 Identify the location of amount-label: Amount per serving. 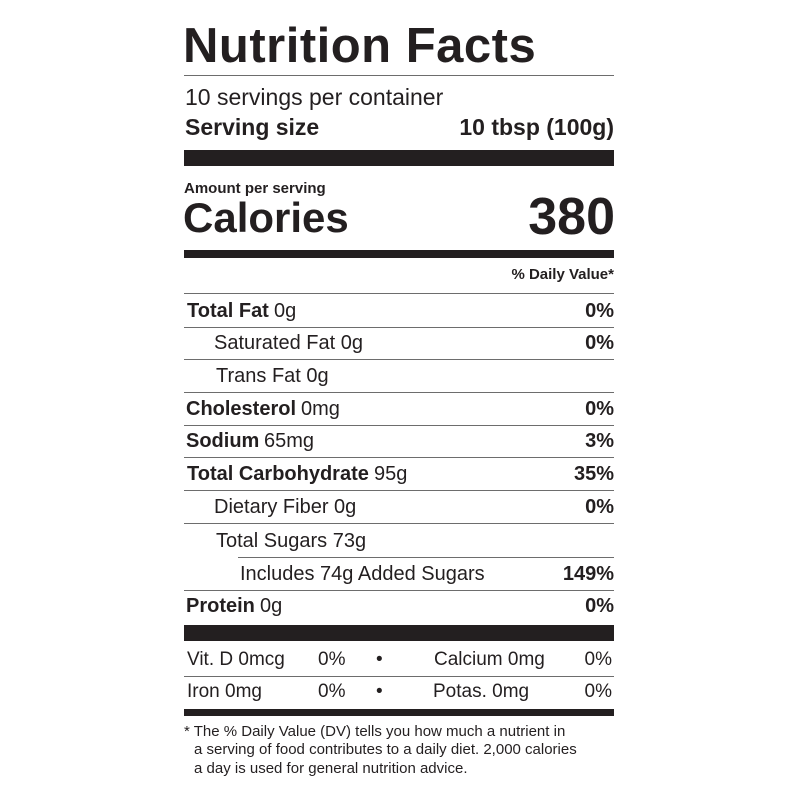
(255, 188).